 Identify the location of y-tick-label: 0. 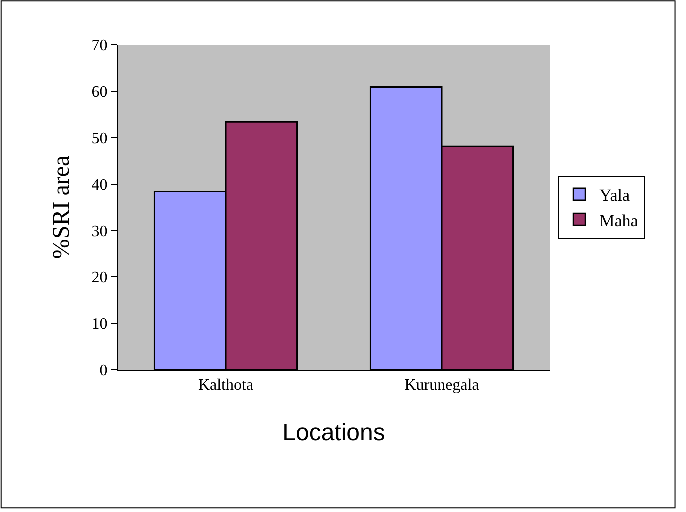
(104, 371).